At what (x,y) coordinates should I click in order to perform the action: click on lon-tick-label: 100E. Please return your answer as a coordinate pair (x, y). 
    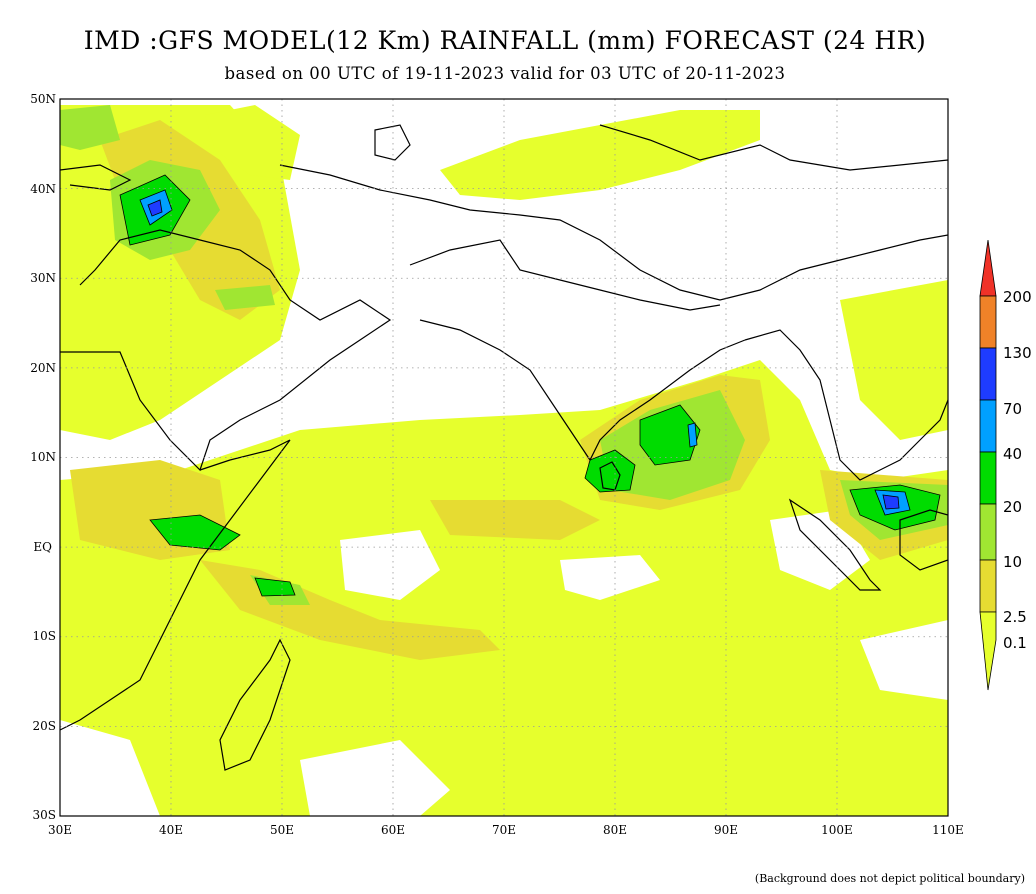
    Looking at the image, I should click on (837, 830).